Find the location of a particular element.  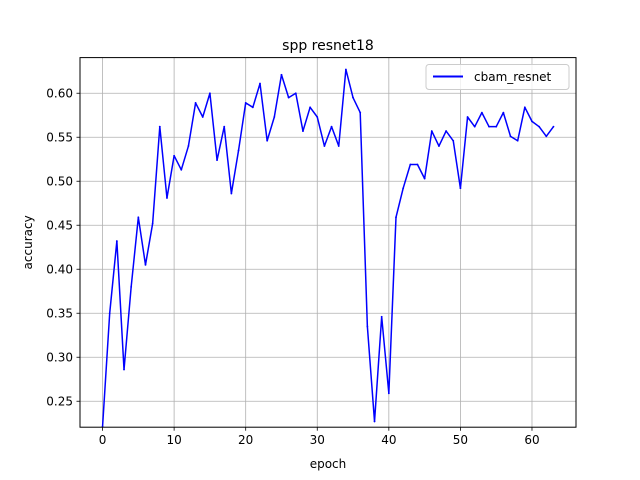

y-tick-label: 0.55 is located at coordinates (59, 138).